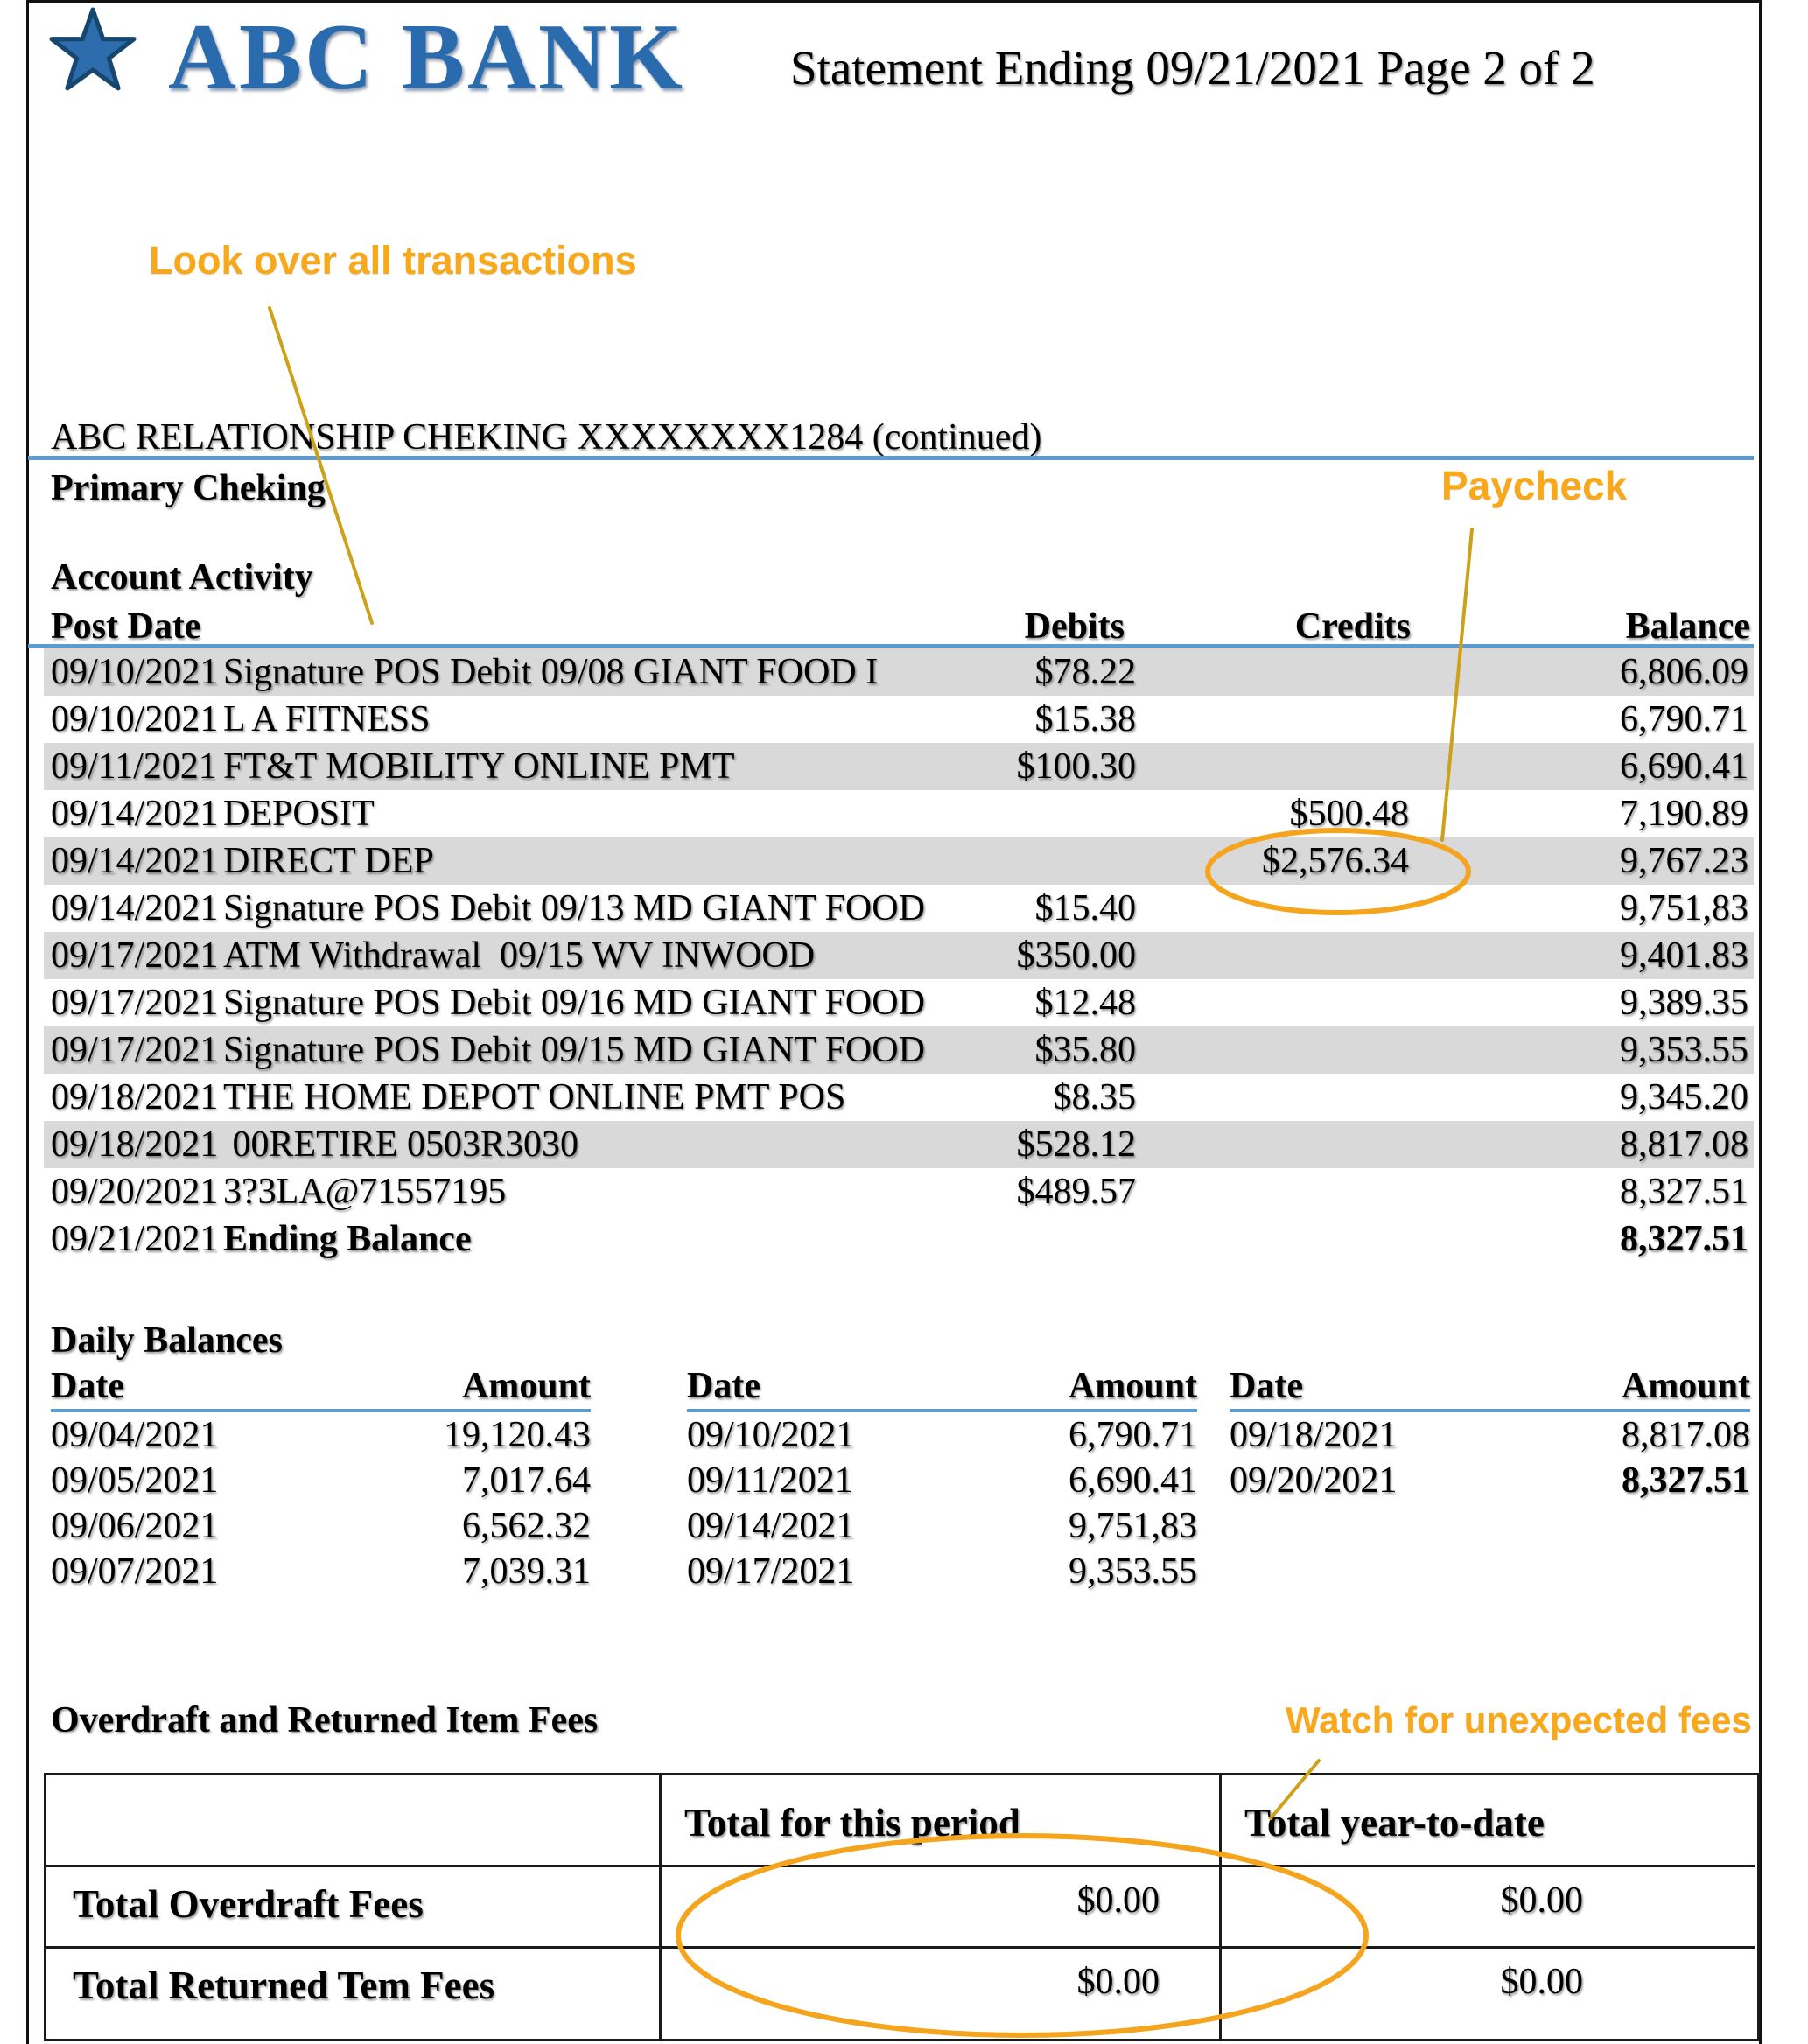  I want to click on star-icon, so click(93, 49).